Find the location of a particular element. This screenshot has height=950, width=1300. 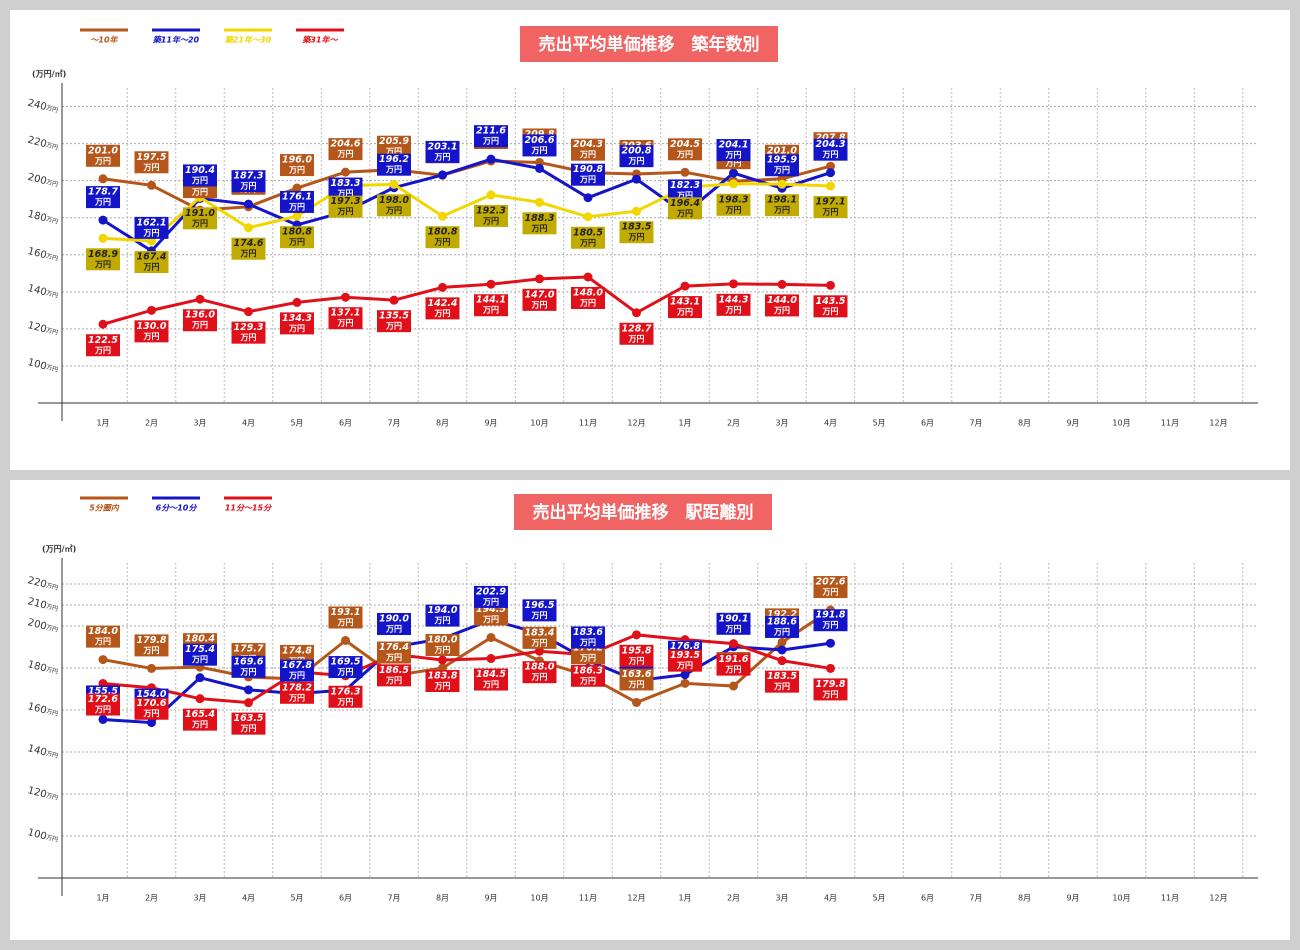

data-label: 167.8 is located at coordinates (297, 665).